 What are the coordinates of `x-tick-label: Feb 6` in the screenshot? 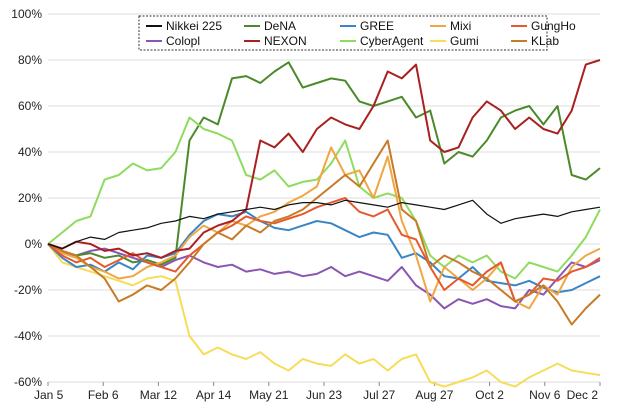 It's located at (103, 395).